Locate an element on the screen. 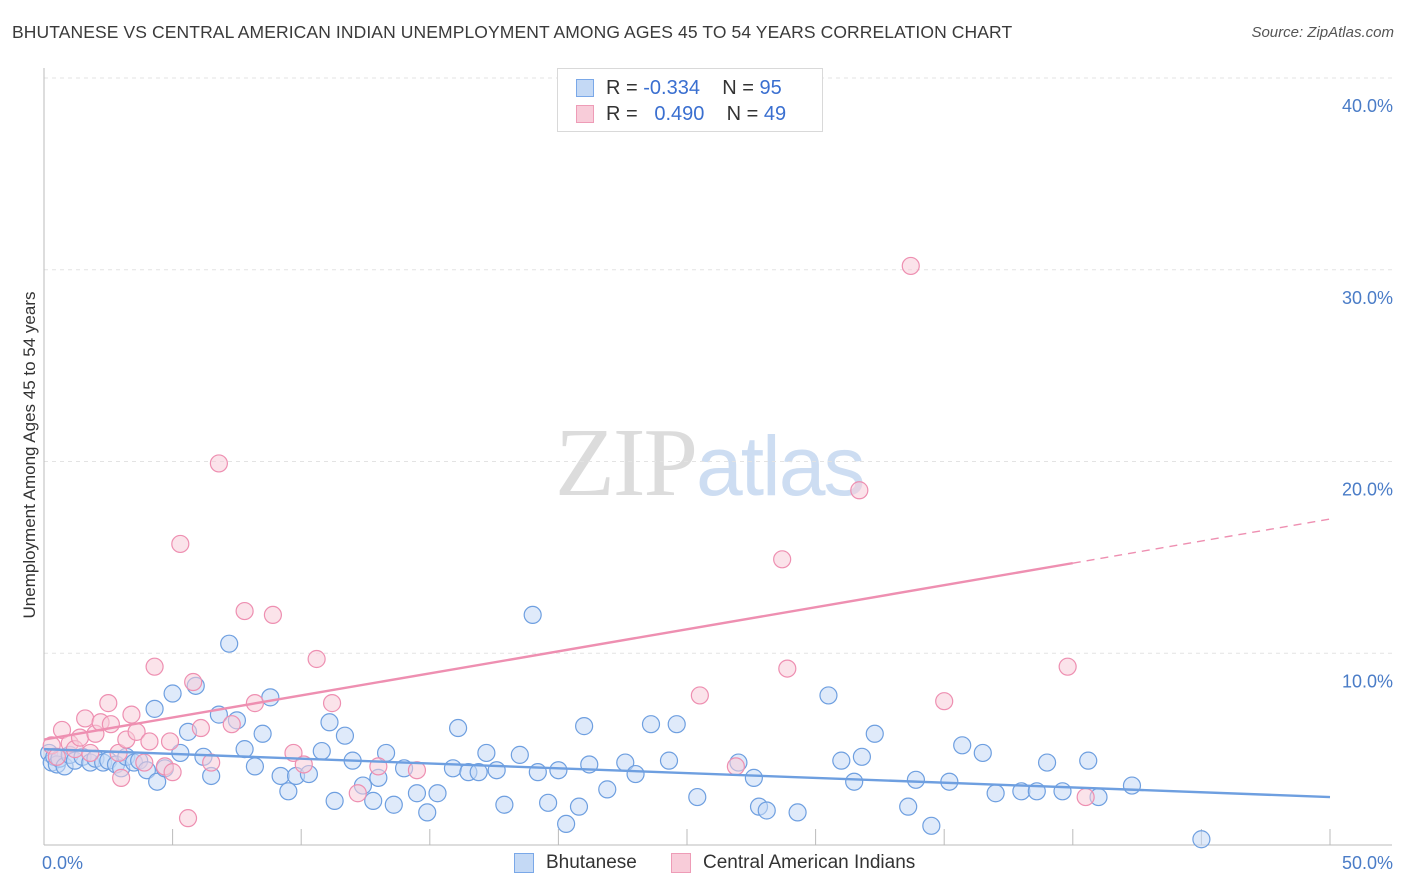 The image size is (1406, 892). series-legend-central-american-indians: Central American Indians is located at coordinates (793, 863).